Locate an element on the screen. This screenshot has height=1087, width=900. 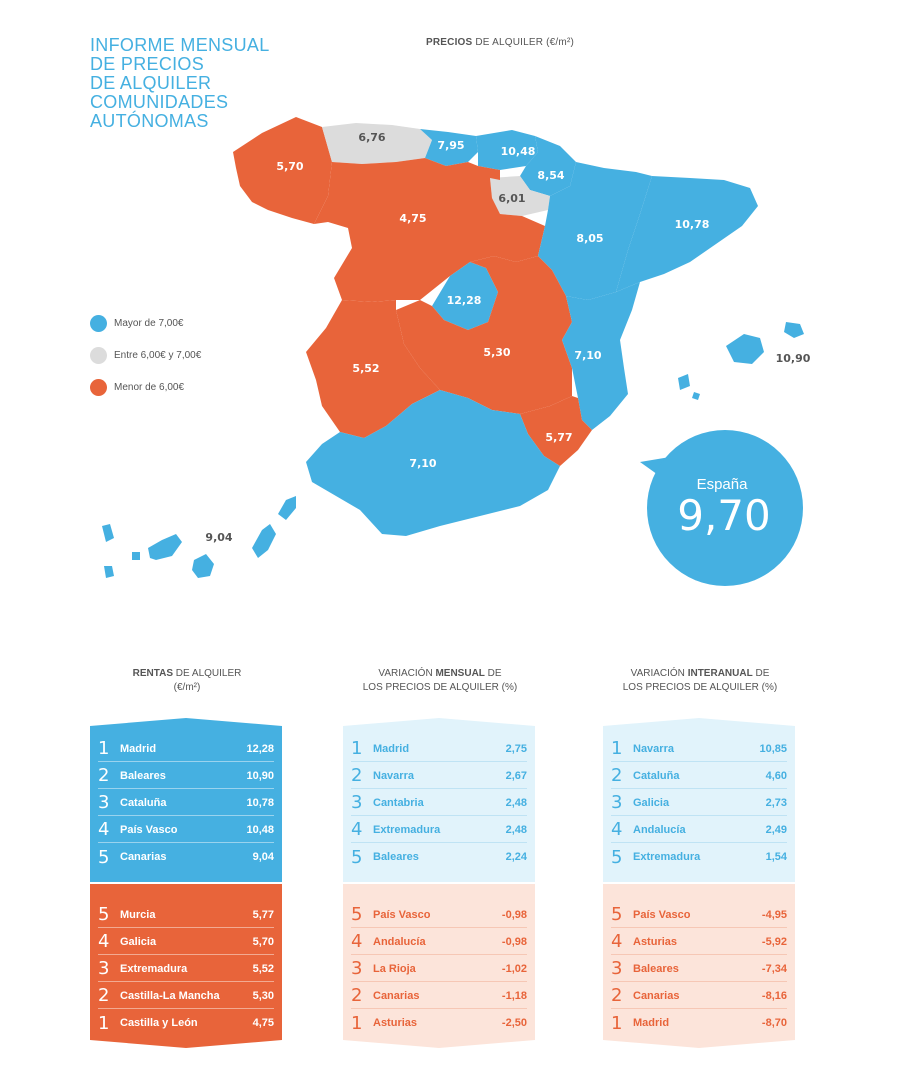
region-value: 2,75 is located at coordinates (516, 748).